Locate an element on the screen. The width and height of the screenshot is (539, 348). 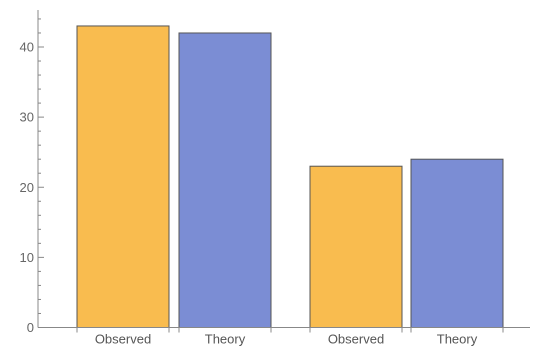
y-tick-label: 30 is located at coordinates (27, 117).